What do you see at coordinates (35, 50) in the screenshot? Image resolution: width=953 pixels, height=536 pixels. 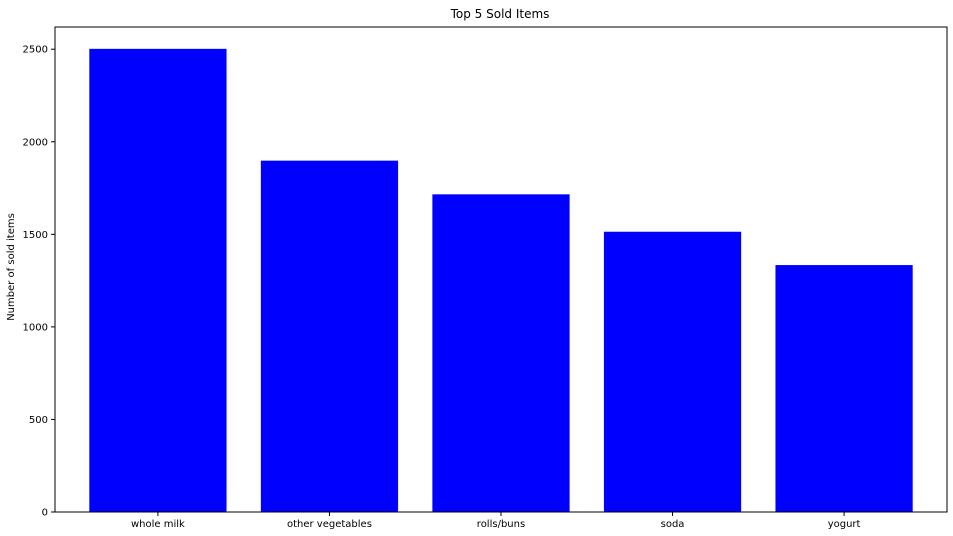 I see `y-tick-label: 2500` at bounding box center [35, 50].